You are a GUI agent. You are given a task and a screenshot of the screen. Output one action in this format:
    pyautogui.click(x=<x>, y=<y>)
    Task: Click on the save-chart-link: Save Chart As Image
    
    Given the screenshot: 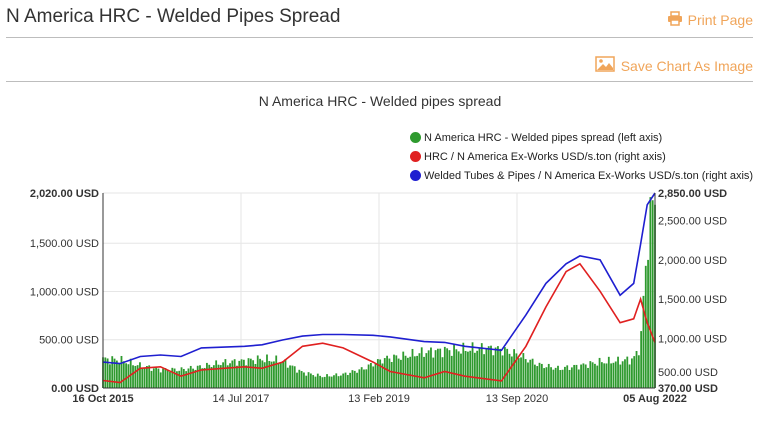 What is the action you would take?
    pyautogui.click(x=673, y=65)
    